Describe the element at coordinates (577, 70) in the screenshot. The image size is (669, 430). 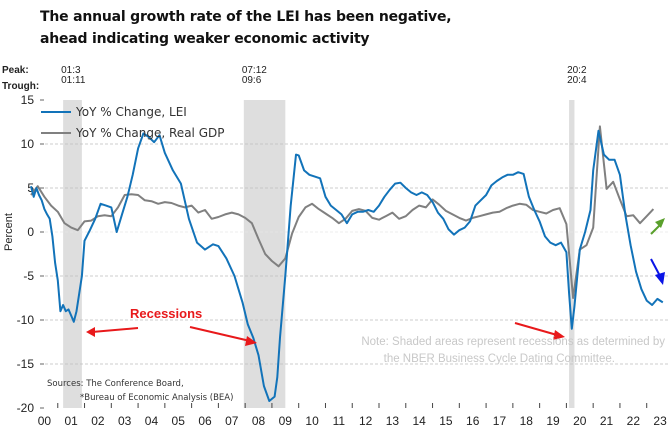
I see `peak-date: 20:2` at that location.